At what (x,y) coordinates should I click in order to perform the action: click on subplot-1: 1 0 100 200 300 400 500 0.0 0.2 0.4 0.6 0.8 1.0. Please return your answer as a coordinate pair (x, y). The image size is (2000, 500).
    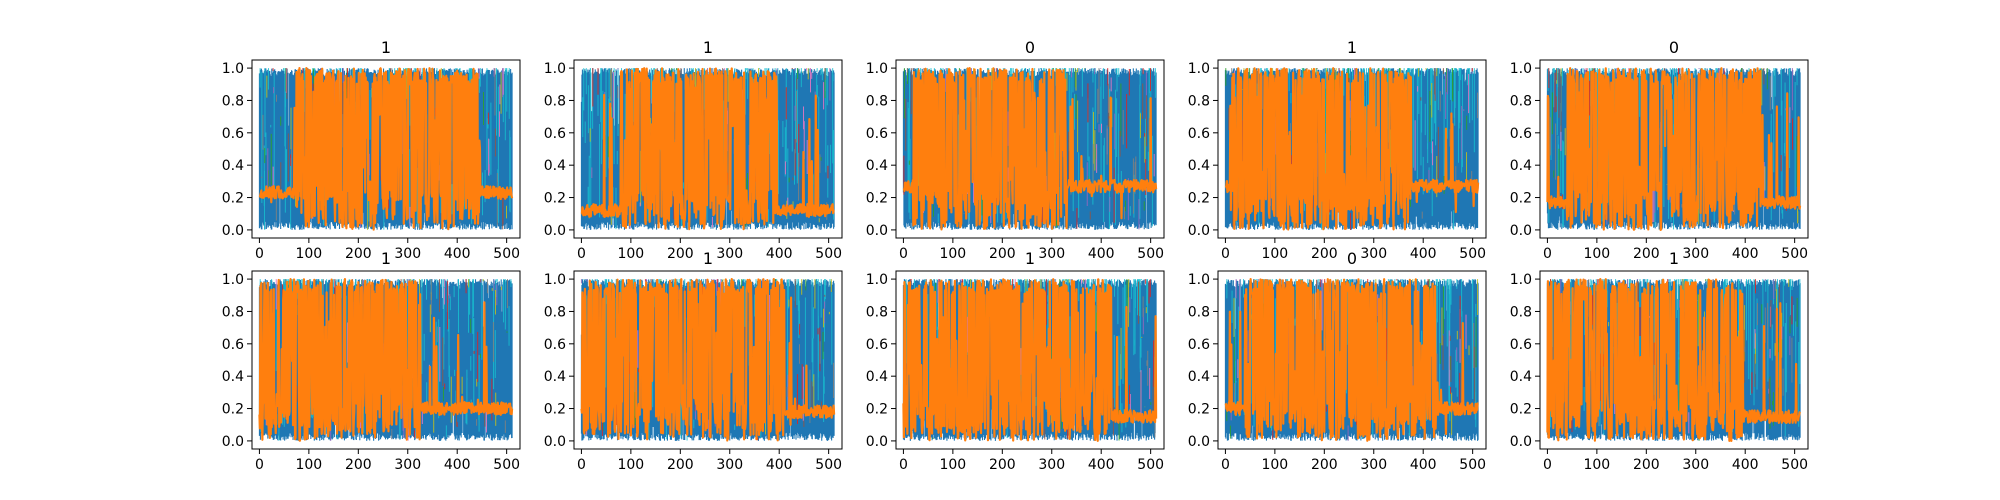
    Looking at the image, I should click on (371, 150).